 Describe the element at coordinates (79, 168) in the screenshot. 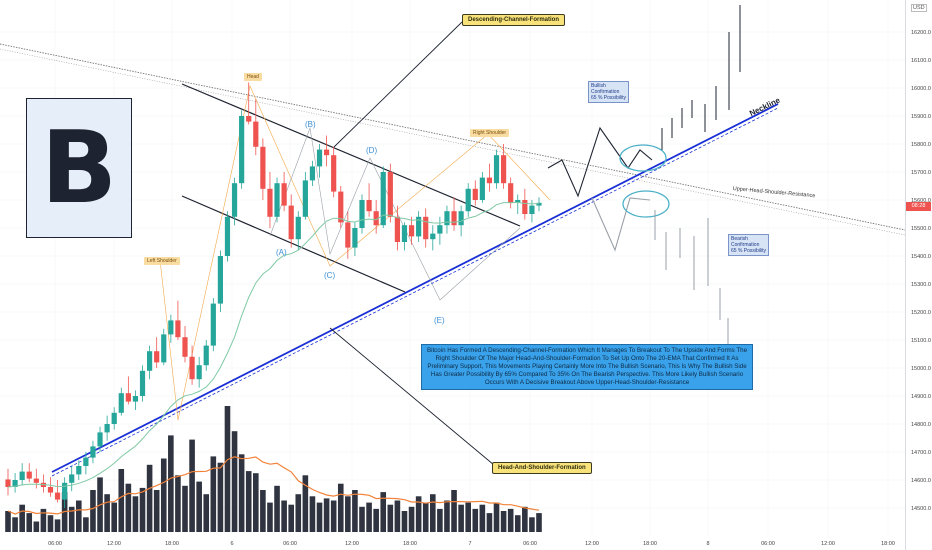

I see `bitcoin-logo: B` at that location.